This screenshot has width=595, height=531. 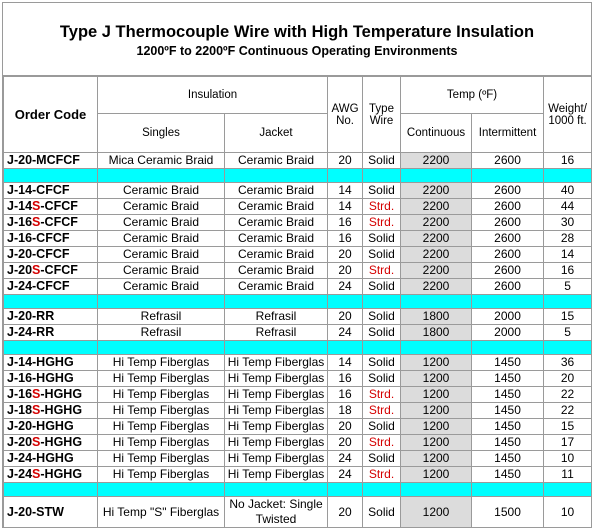 What do you see at coordinates (50, 206) in the screenshot?
I see `order-code-cell: J-14S-CFCF` at bounding box center [50, 206].